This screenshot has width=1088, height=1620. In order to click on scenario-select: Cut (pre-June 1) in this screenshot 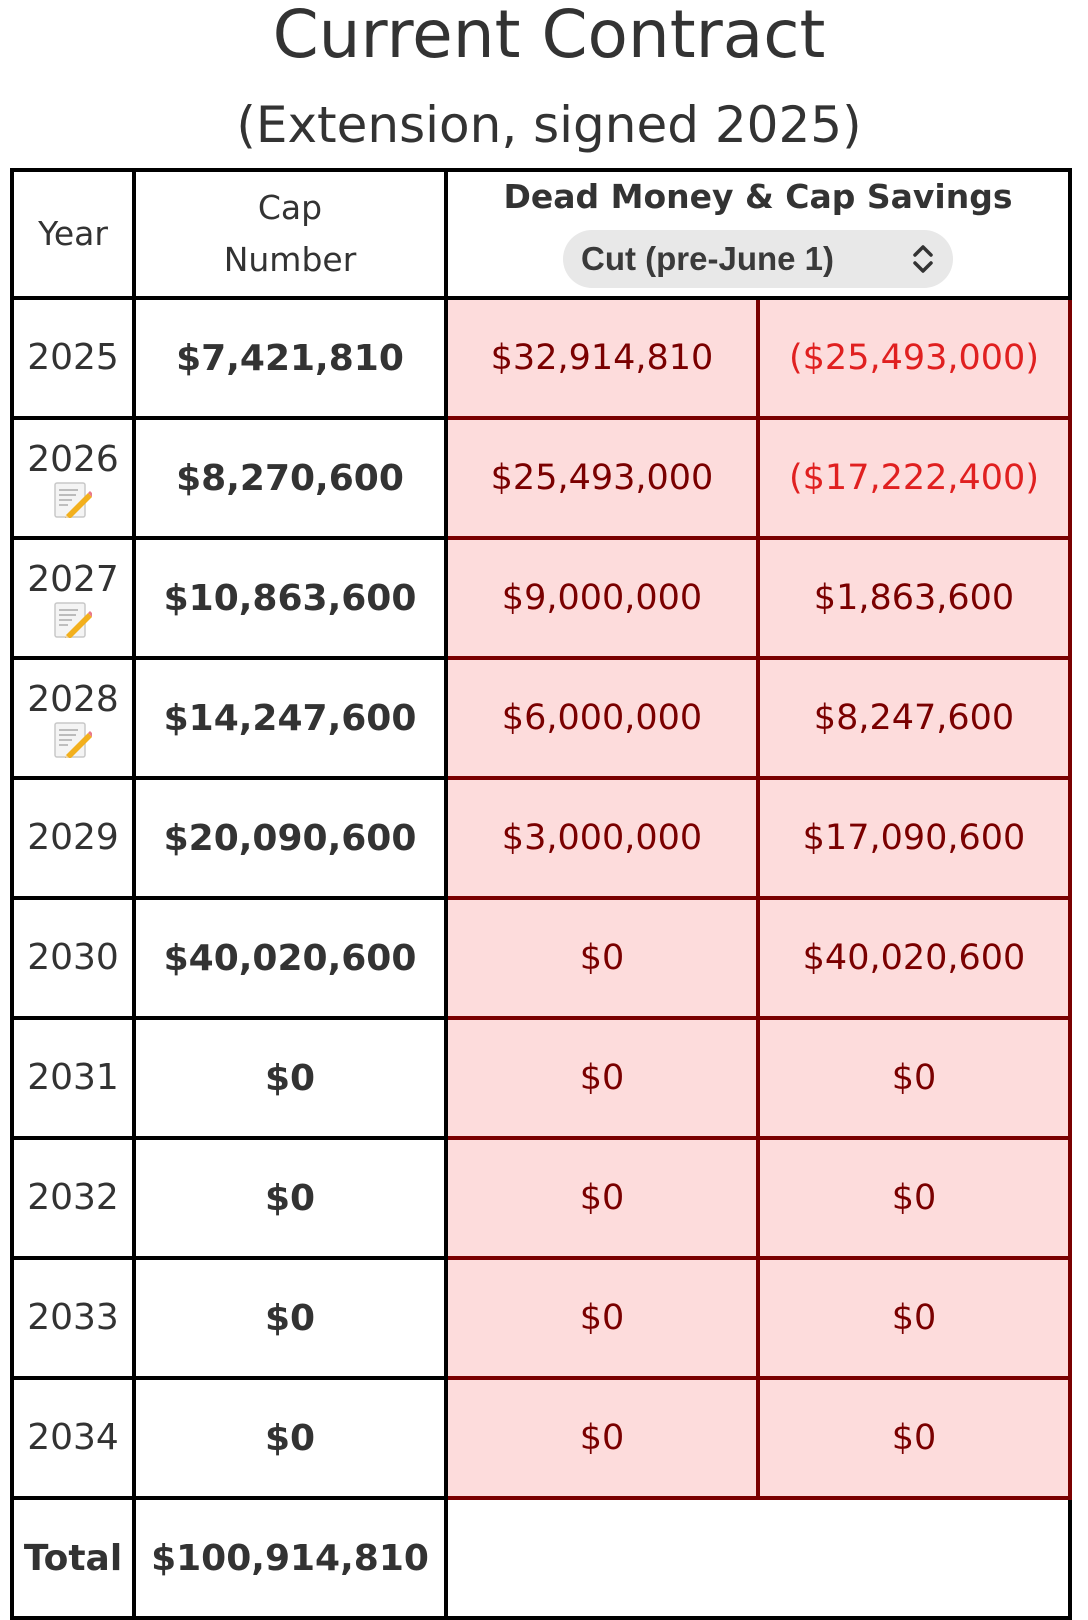, I will do `click(758, 259)`.